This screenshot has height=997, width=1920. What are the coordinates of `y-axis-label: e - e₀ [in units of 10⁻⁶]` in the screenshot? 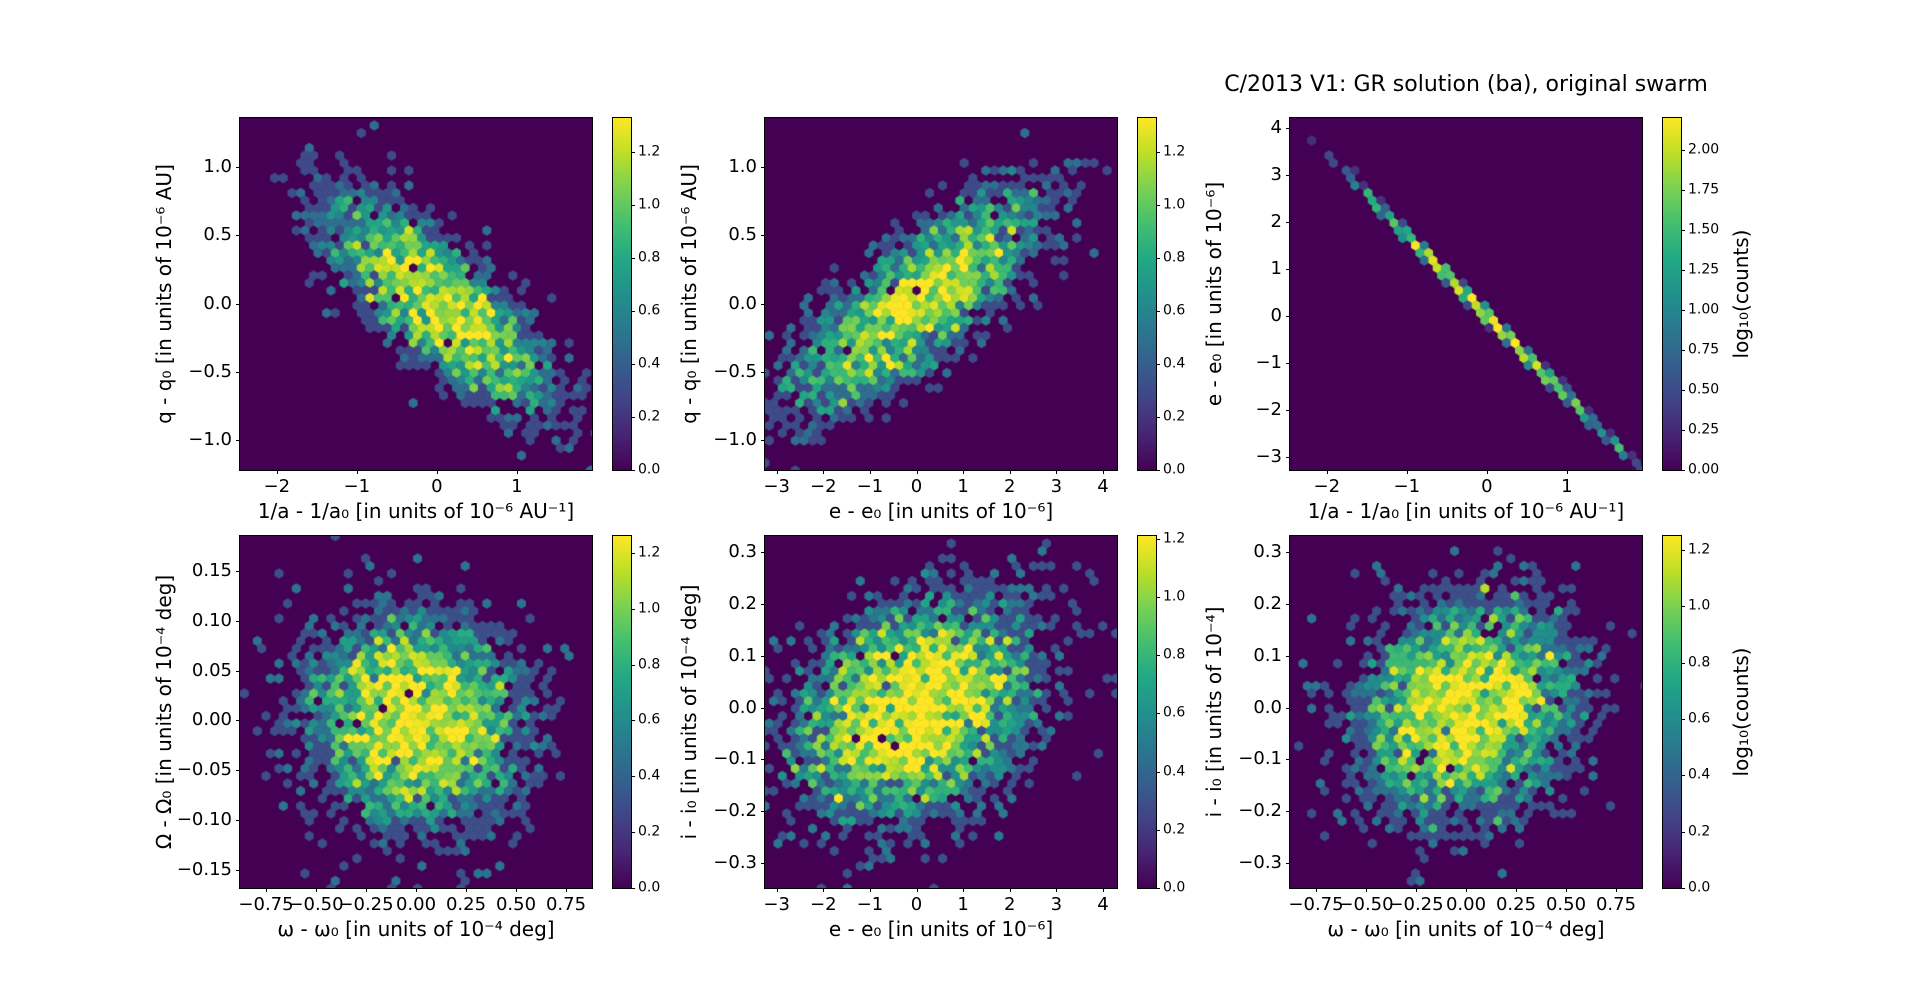 It's located at (1214, 294).